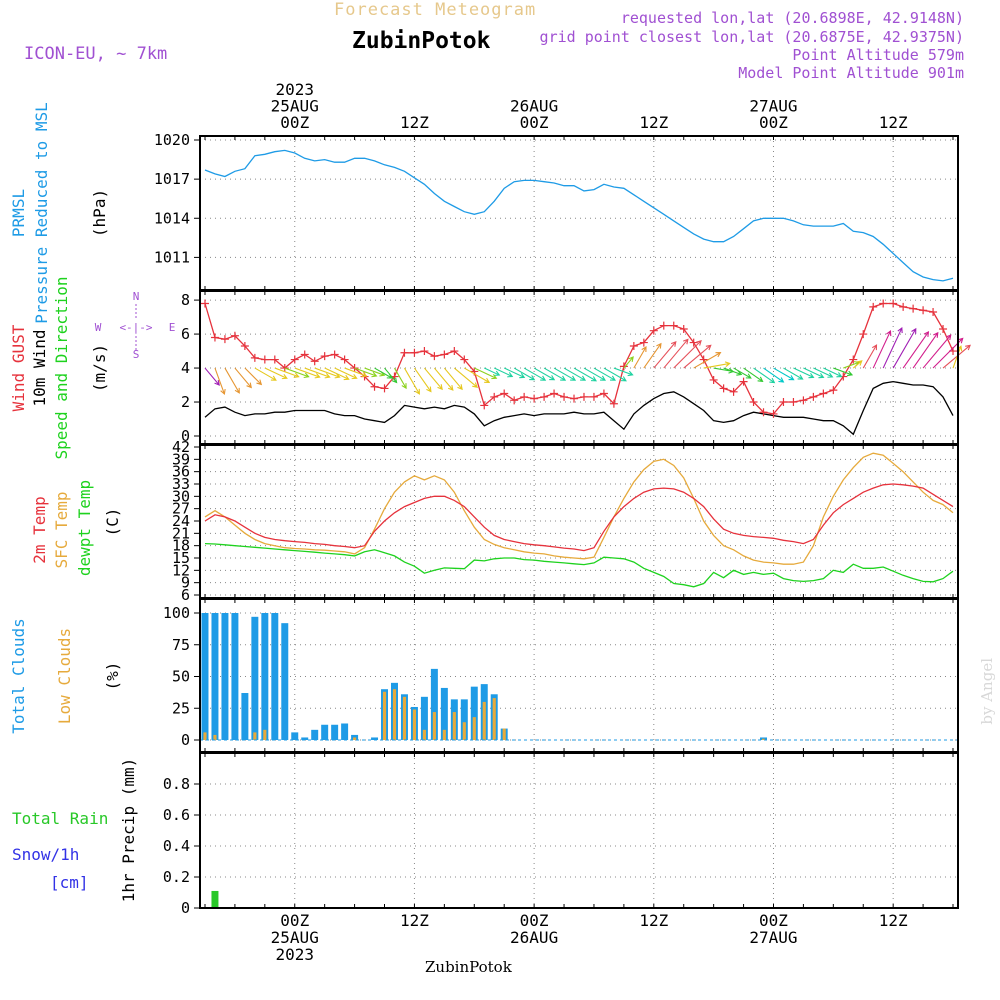  I want to click on y-tick-label: 27, so click(181, 509).